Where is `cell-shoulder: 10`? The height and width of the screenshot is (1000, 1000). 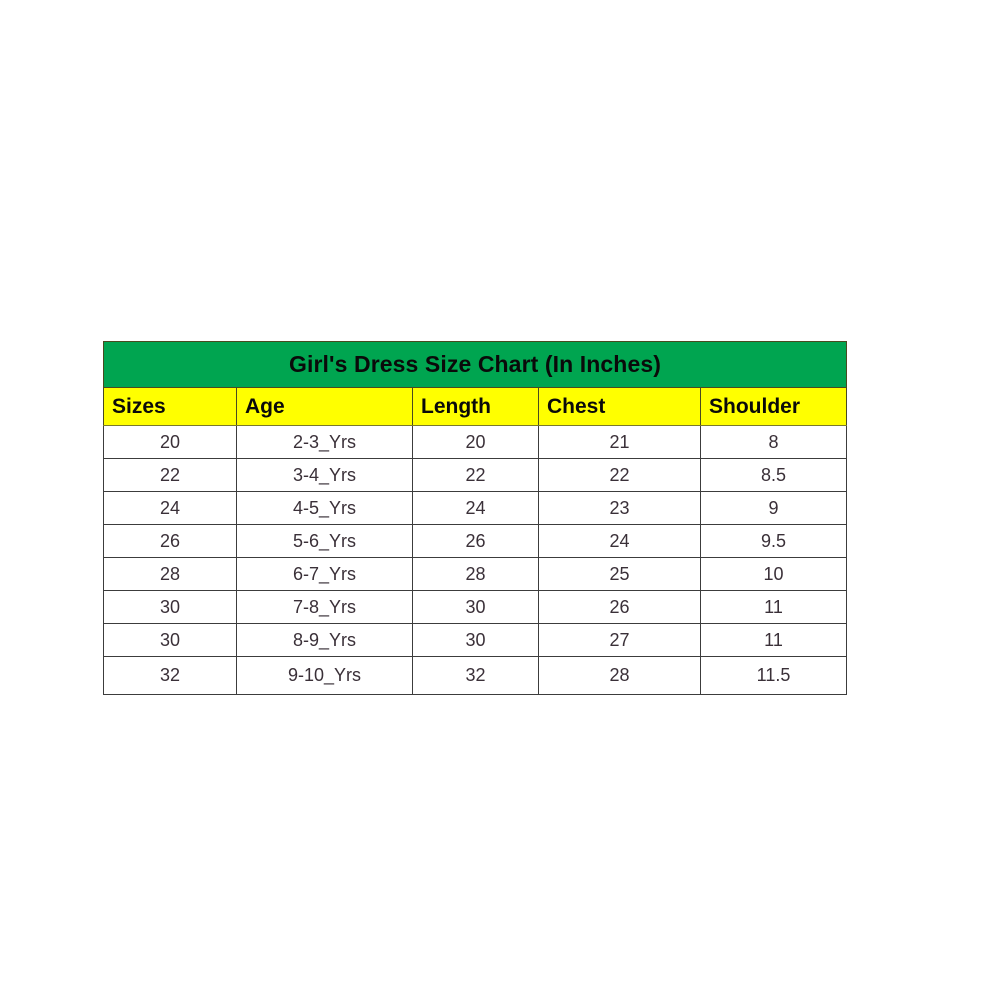 cell-shoulder: 10 is located at coordinates (773, 574).